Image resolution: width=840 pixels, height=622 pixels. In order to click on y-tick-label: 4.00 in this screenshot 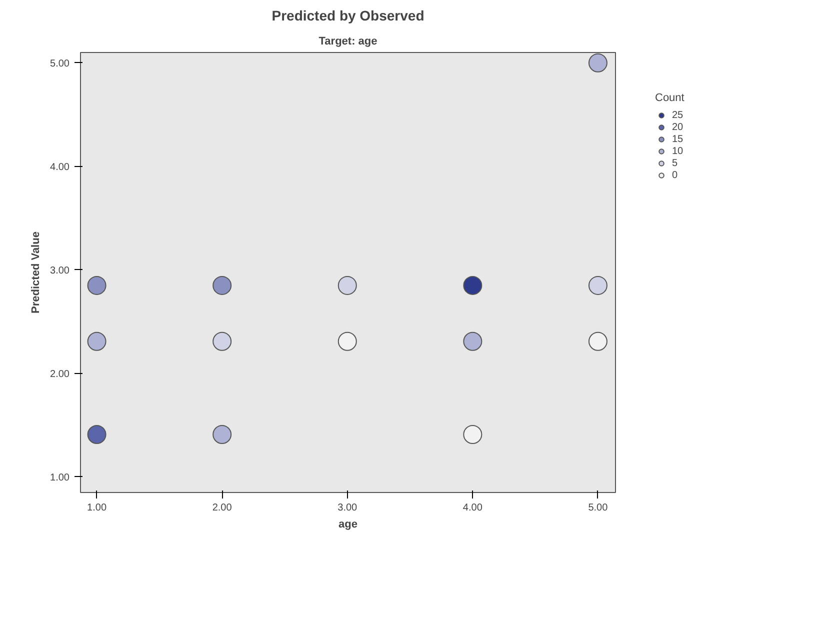, I will do `click(60, 167)`.